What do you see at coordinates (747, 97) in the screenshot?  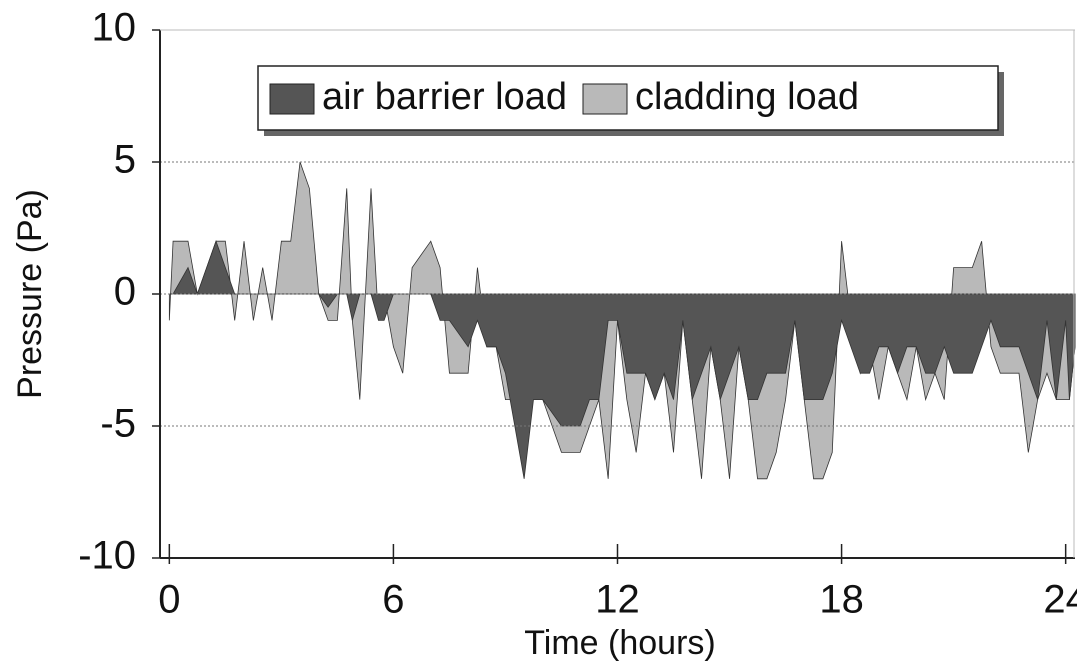 I see `legend-label: cladding load` at bounding box center [747, 97].